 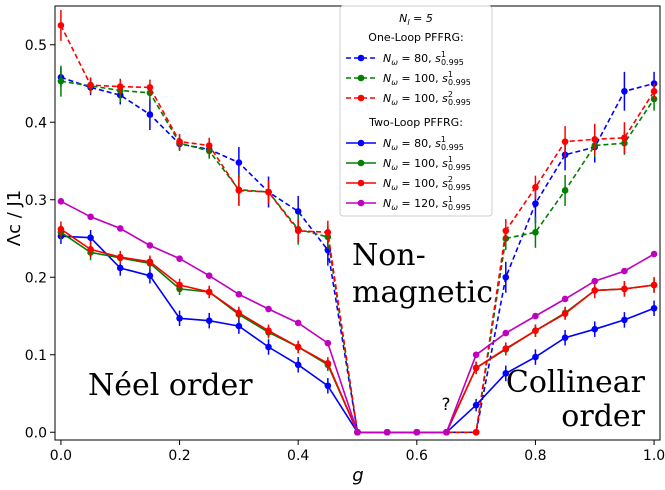 What do you see at coordinates (427, 203) in the screenshot?
I see `legend-label: Nω = 120, s1 0.995` at bounding box center [427, 203].